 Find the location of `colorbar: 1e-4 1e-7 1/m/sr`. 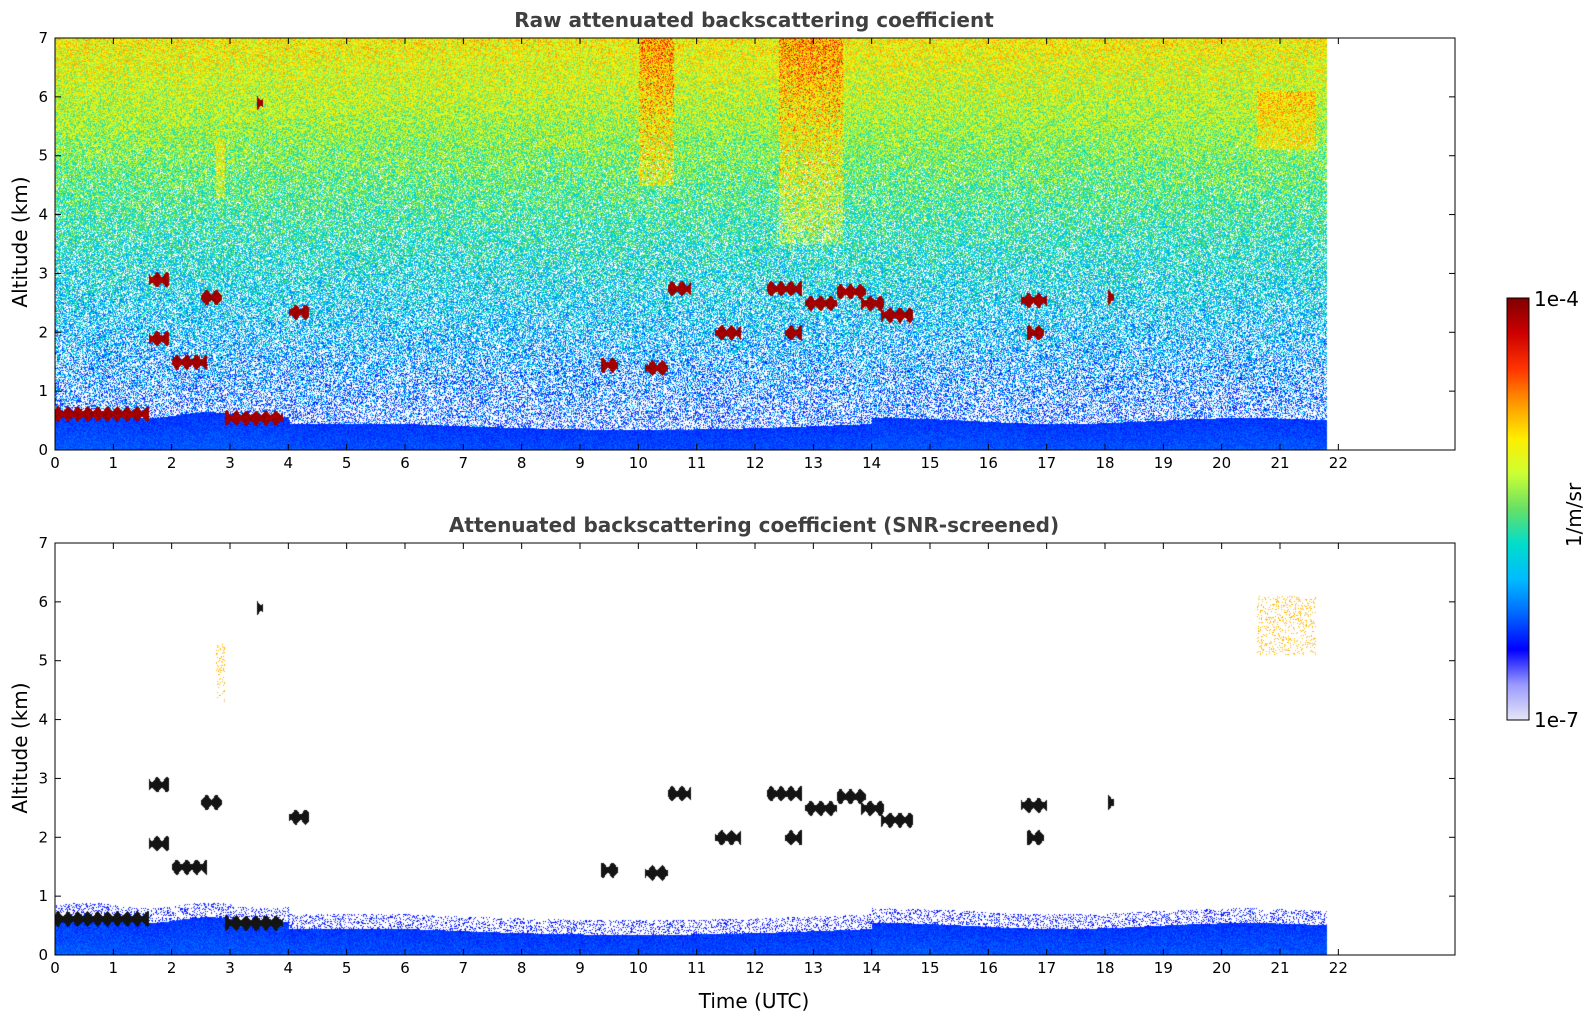

colorbar: 1e-4 1e-7 1/m/sr is located at coordinates (1546, 509).